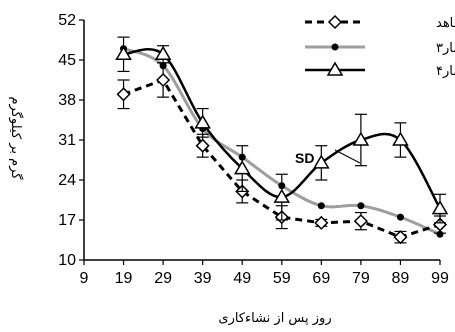 The width and height of the screenshot is (455, 332). I want to click on legend-label: تیمار۴, so click(445, 71).